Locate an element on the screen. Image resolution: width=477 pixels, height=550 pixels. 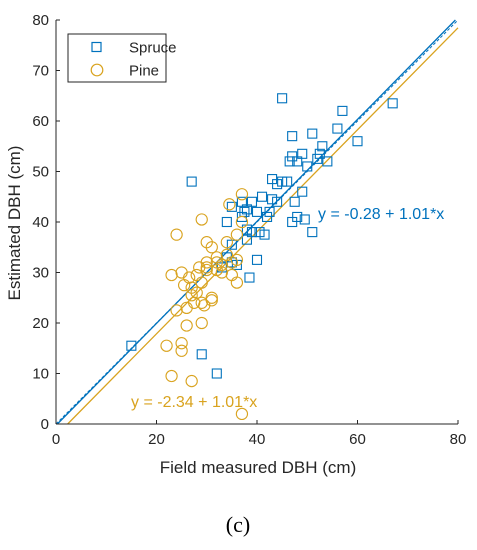
fit-equation-pine: y = -2.34 + 1.01*x is located at coordinates (194, 402).